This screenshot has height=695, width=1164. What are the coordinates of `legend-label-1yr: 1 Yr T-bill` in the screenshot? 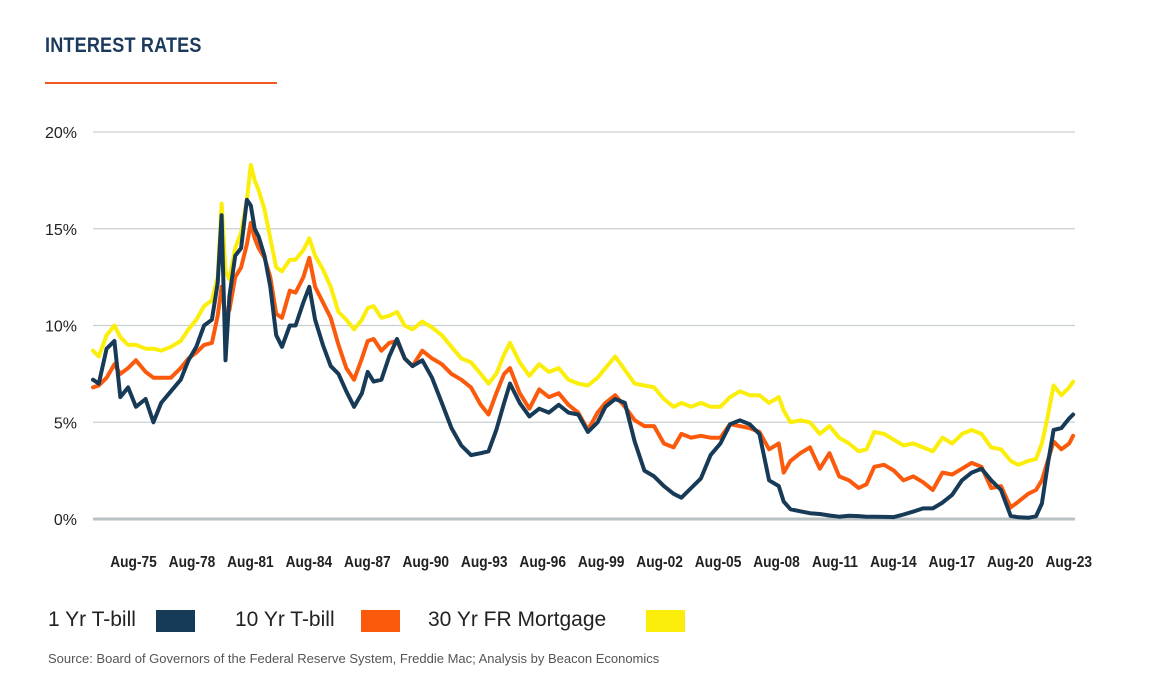 It's located at (92, 619).